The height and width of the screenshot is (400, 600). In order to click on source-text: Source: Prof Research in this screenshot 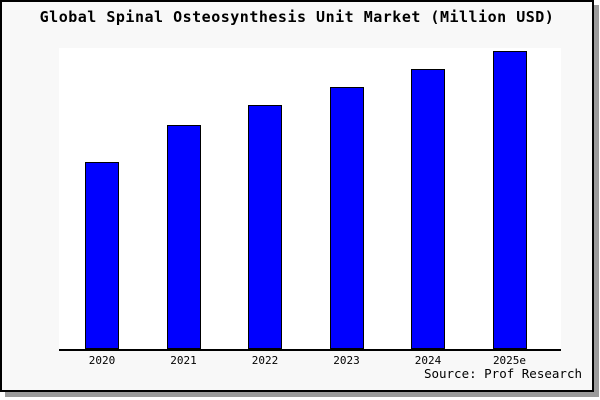, I will do `click(502, 373)`.